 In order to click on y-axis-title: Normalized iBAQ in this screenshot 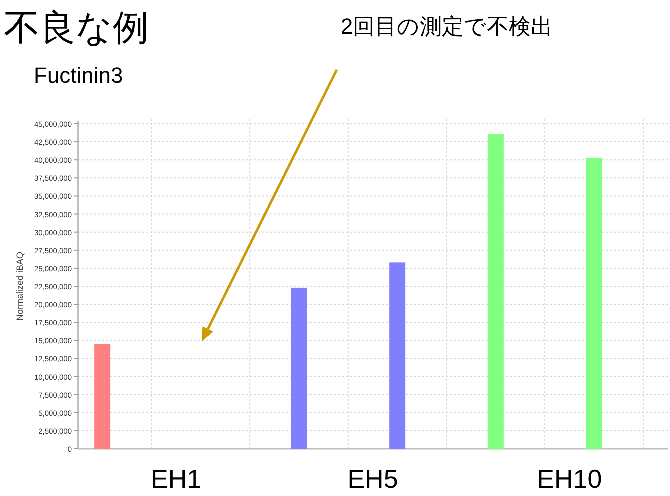, I will do `click(20, 287)`.